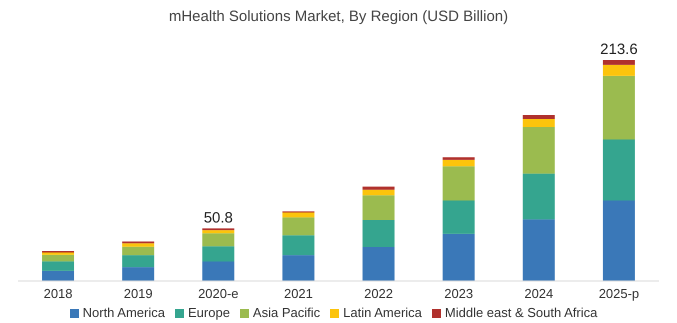 The width and height of the screenshot is (677, 323). What do you see at coordinates (459, 294) in the screenshot?
I see `x-tick-label: 2023` at bounding box center [459, 294].